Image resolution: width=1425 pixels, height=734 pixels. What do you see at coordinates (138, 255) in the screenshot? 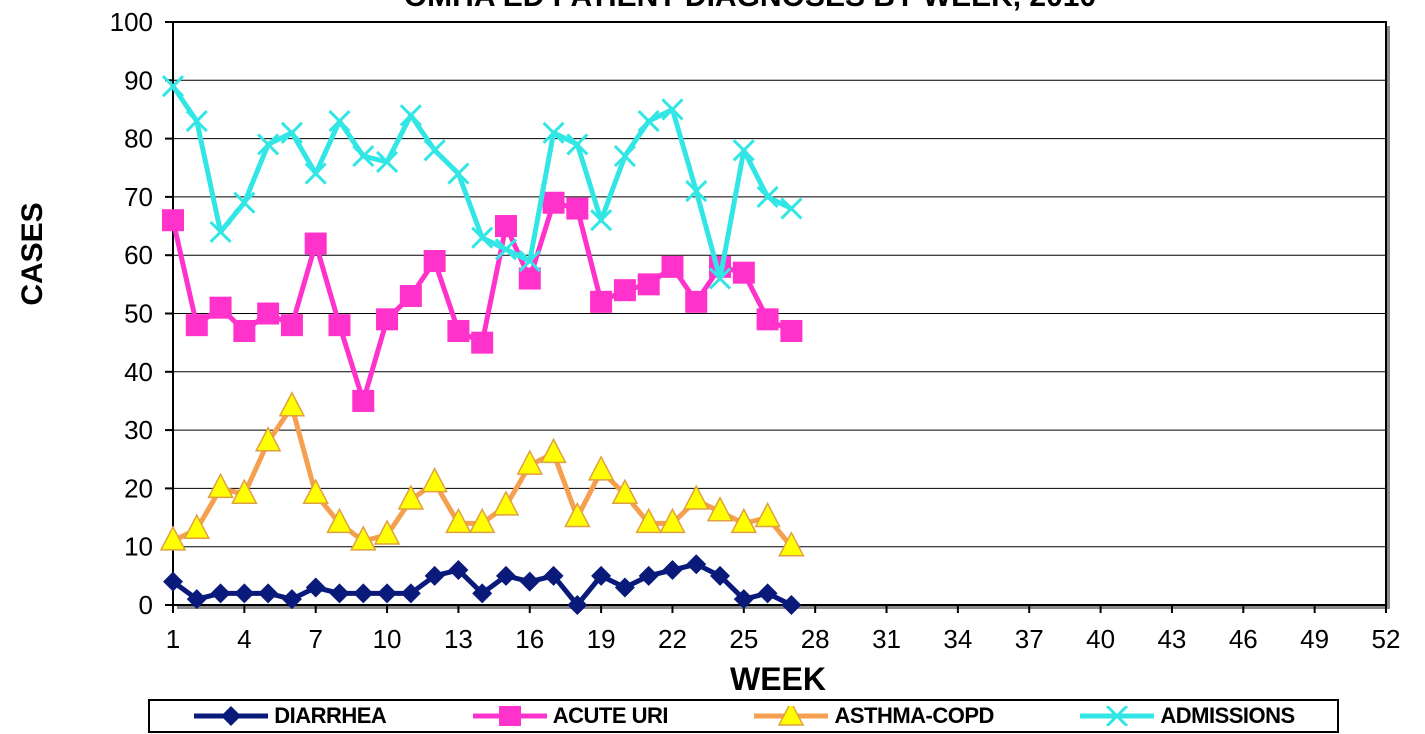
I see `y-tick-label: 60` at bounding box center [138, 255].